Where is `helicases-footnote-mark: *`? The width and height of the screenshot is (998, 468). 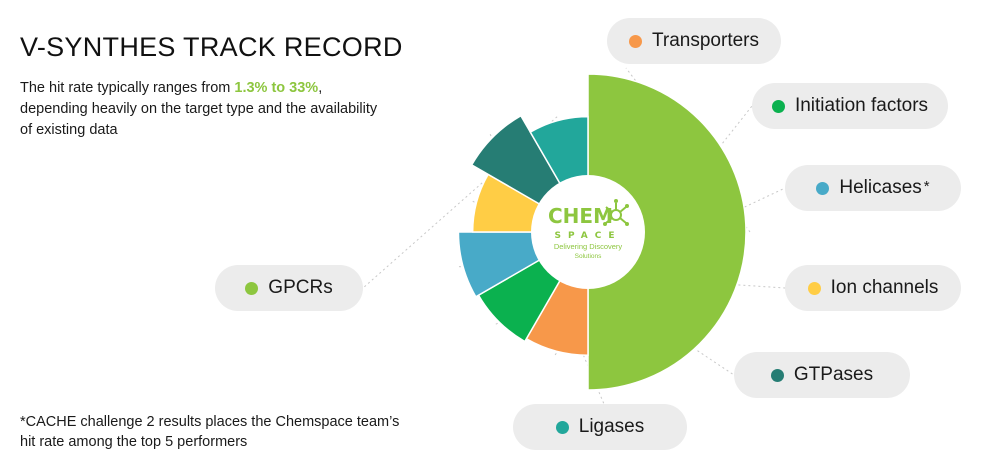
helicases-footnote-mark: * is located at coordinates (926, 186).